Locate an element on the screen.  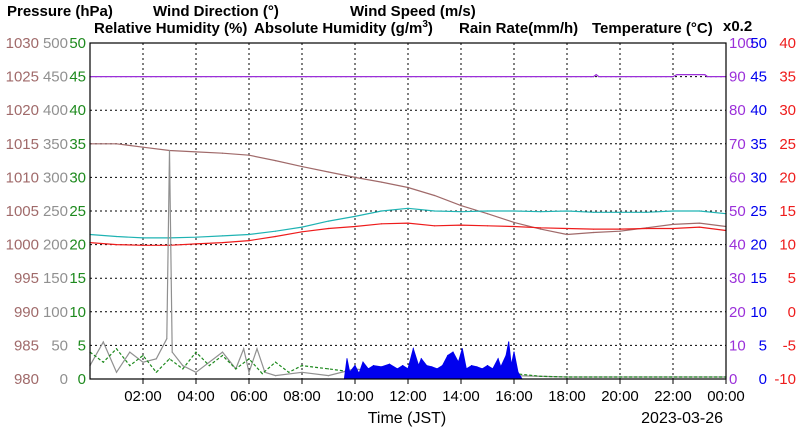
y-tick-label-pressure: 995 is located at coordinates (26, 278).